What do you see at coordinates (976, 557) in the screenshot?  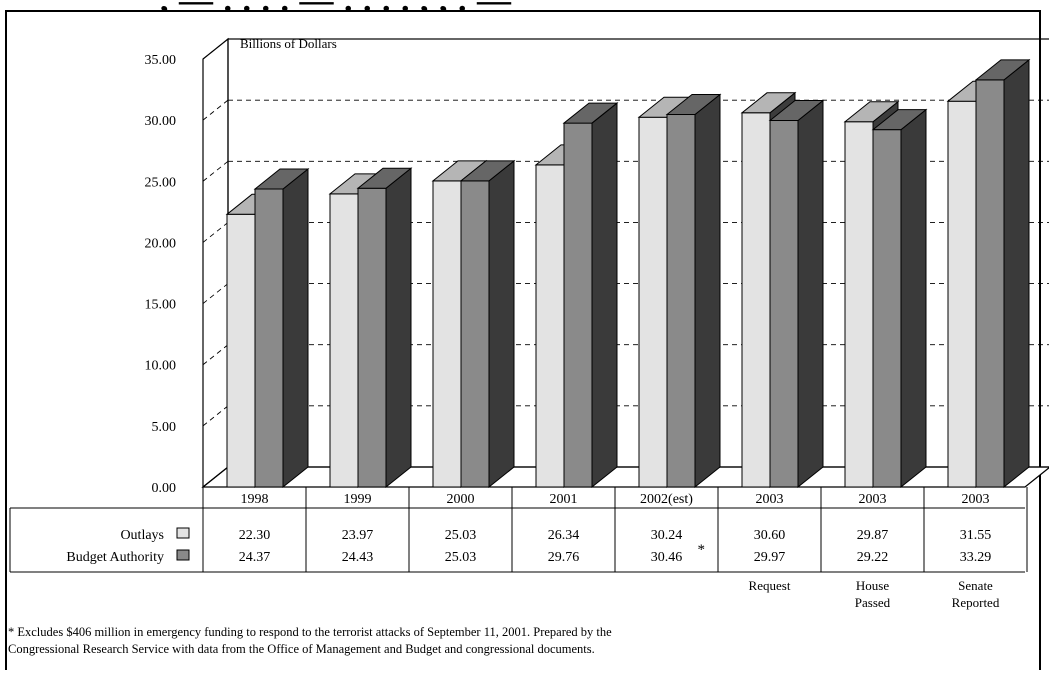 I see `budget-authority-value: 33.29` at bounding box center [976, 557].